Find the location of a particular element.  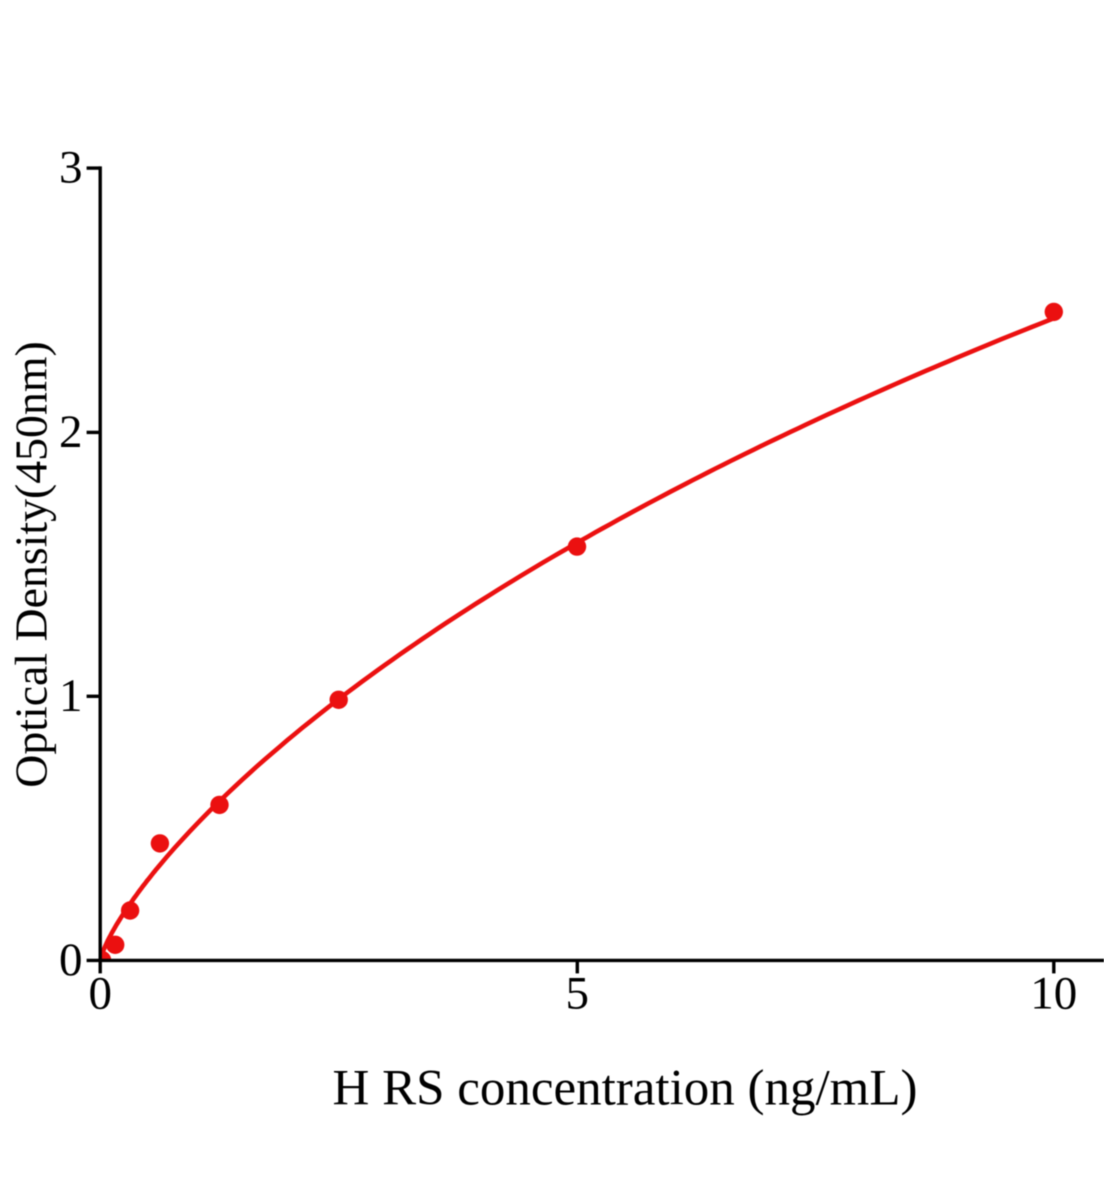

svg-text: 2 is located at coordinates (71, 432).